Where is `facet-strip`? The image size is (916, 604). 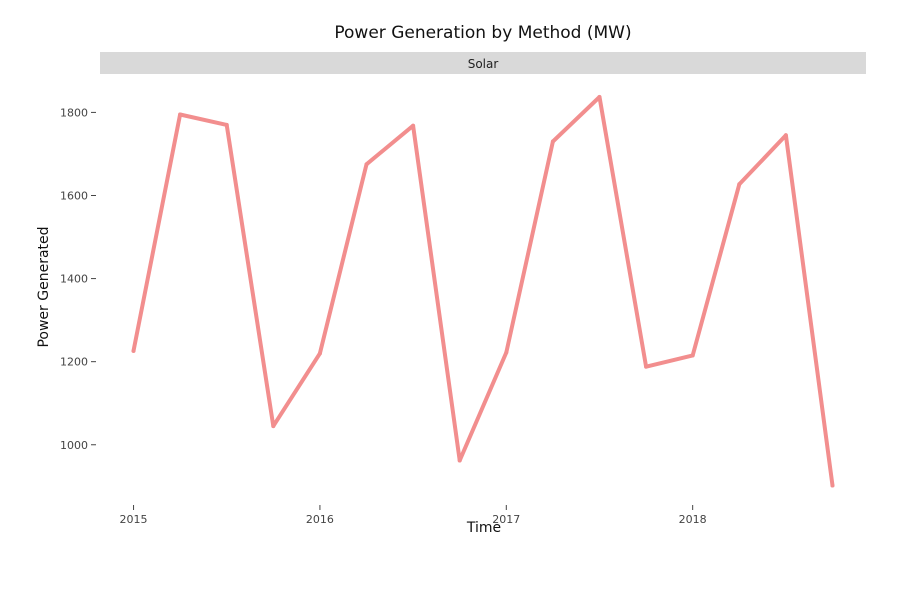 facet-strip is located at coordinates (483, 63).